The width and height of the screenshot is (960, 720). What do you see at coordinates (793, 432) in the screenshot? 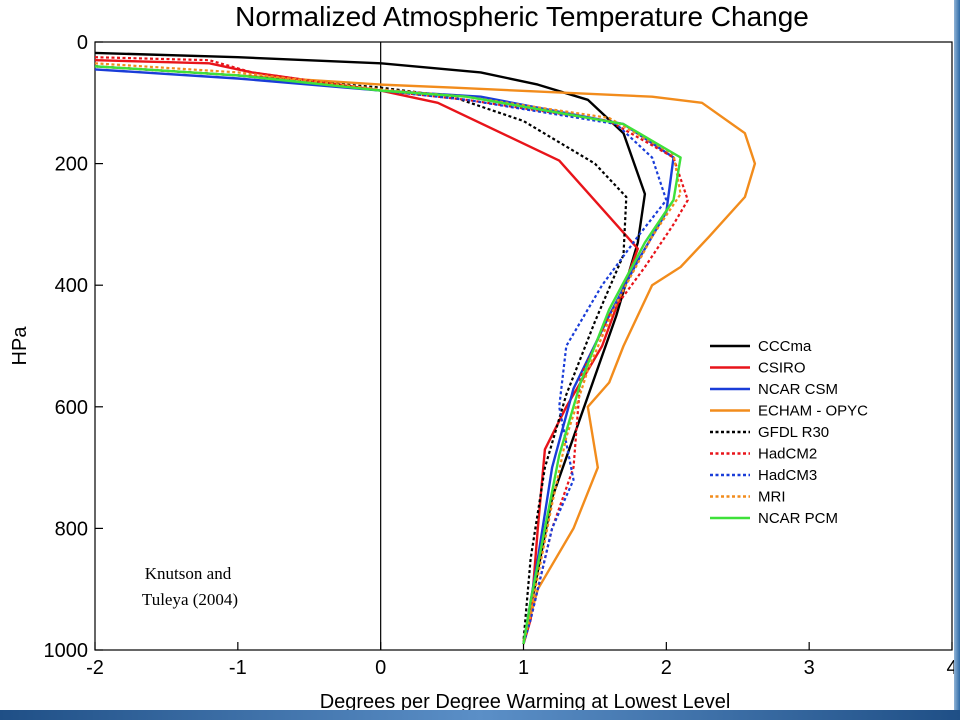
I see `legend-entry: GFDL R30` at bounding box center [793, 432].